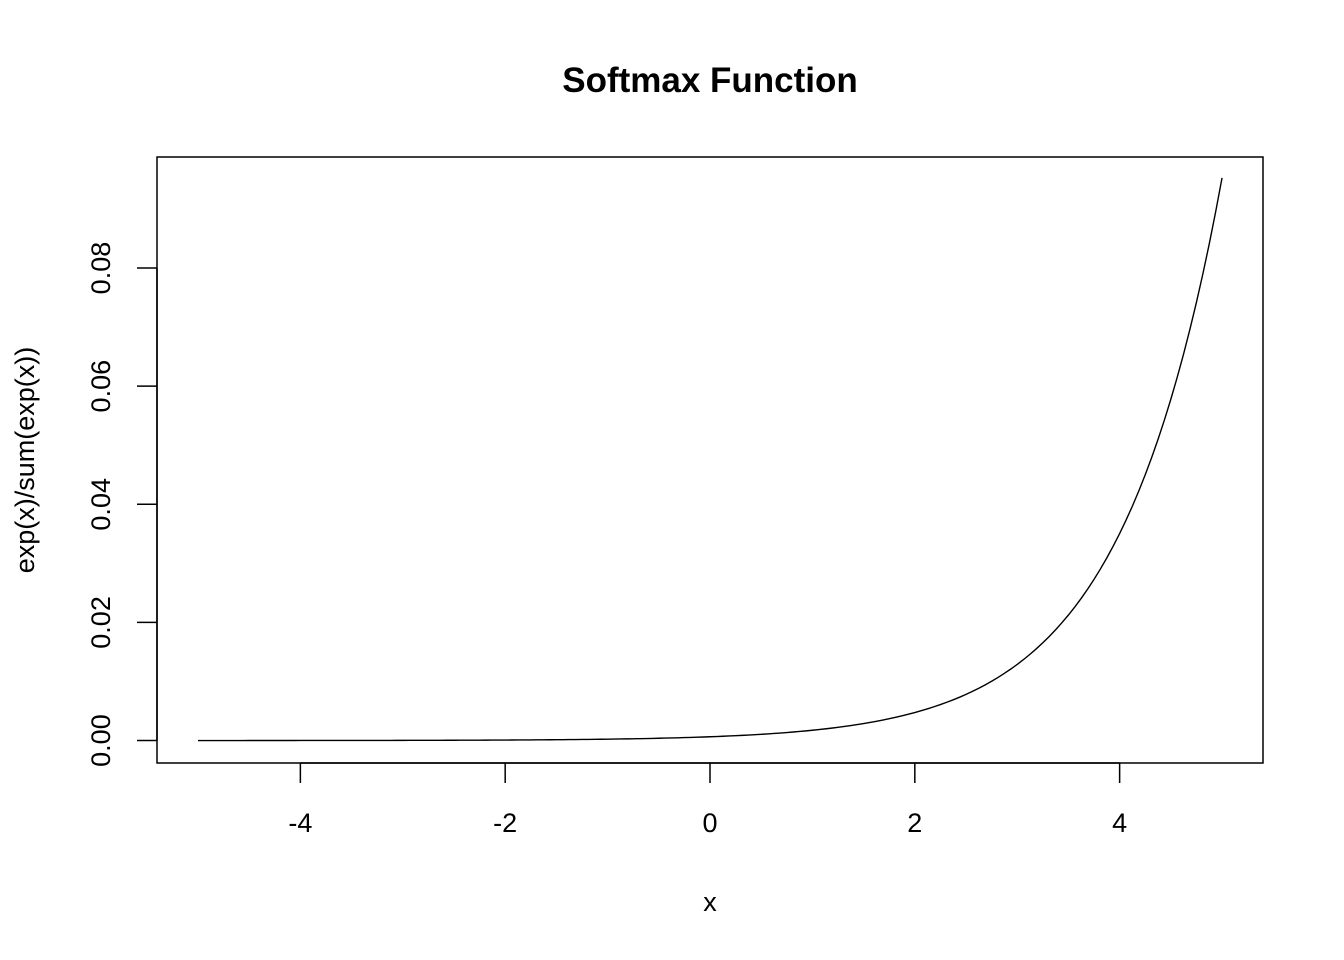 The height and width of the screenshot is (960, 1344). Describe the element at coordinates (709, 823) in the screenshot. I see `x-tick-label: 0` at that location.